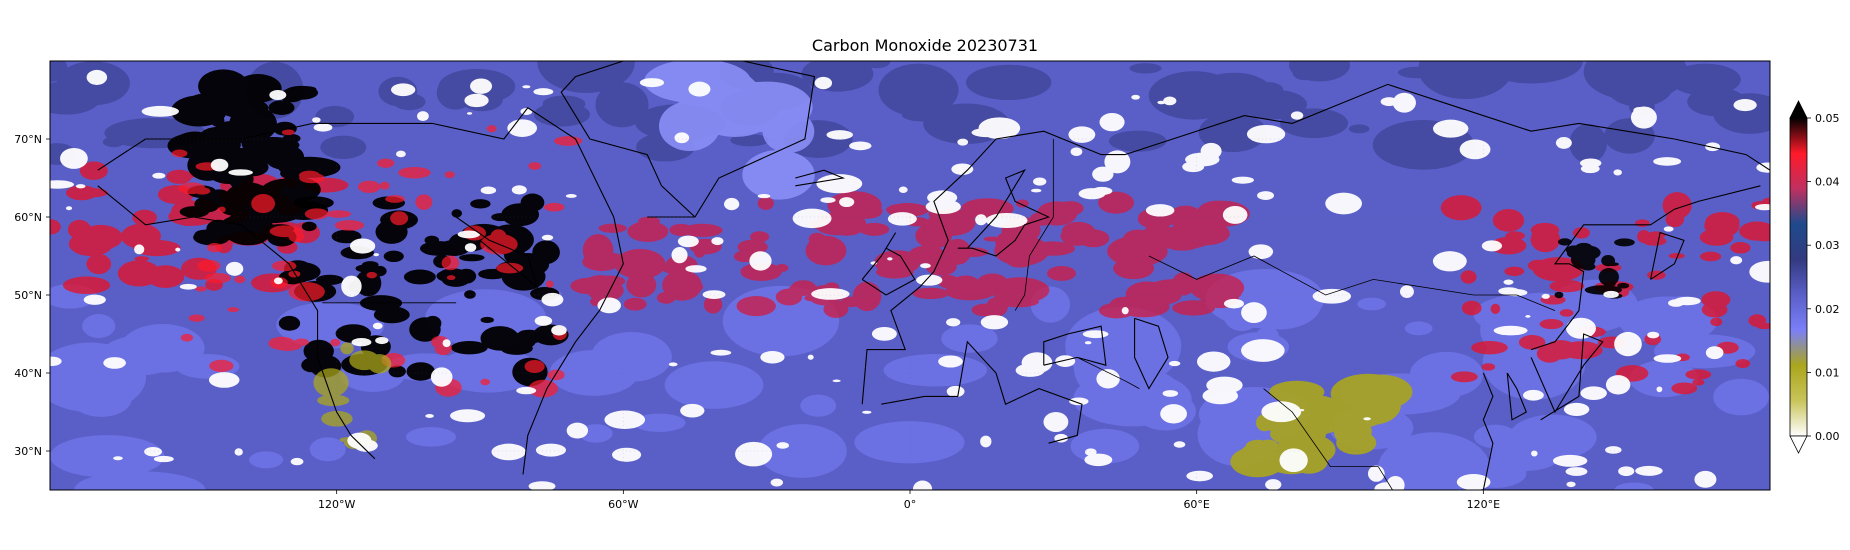 The width and height of the screenshot is (1850, 550). I want to click on lon-tick-label: 60°W, so click(623, 504).